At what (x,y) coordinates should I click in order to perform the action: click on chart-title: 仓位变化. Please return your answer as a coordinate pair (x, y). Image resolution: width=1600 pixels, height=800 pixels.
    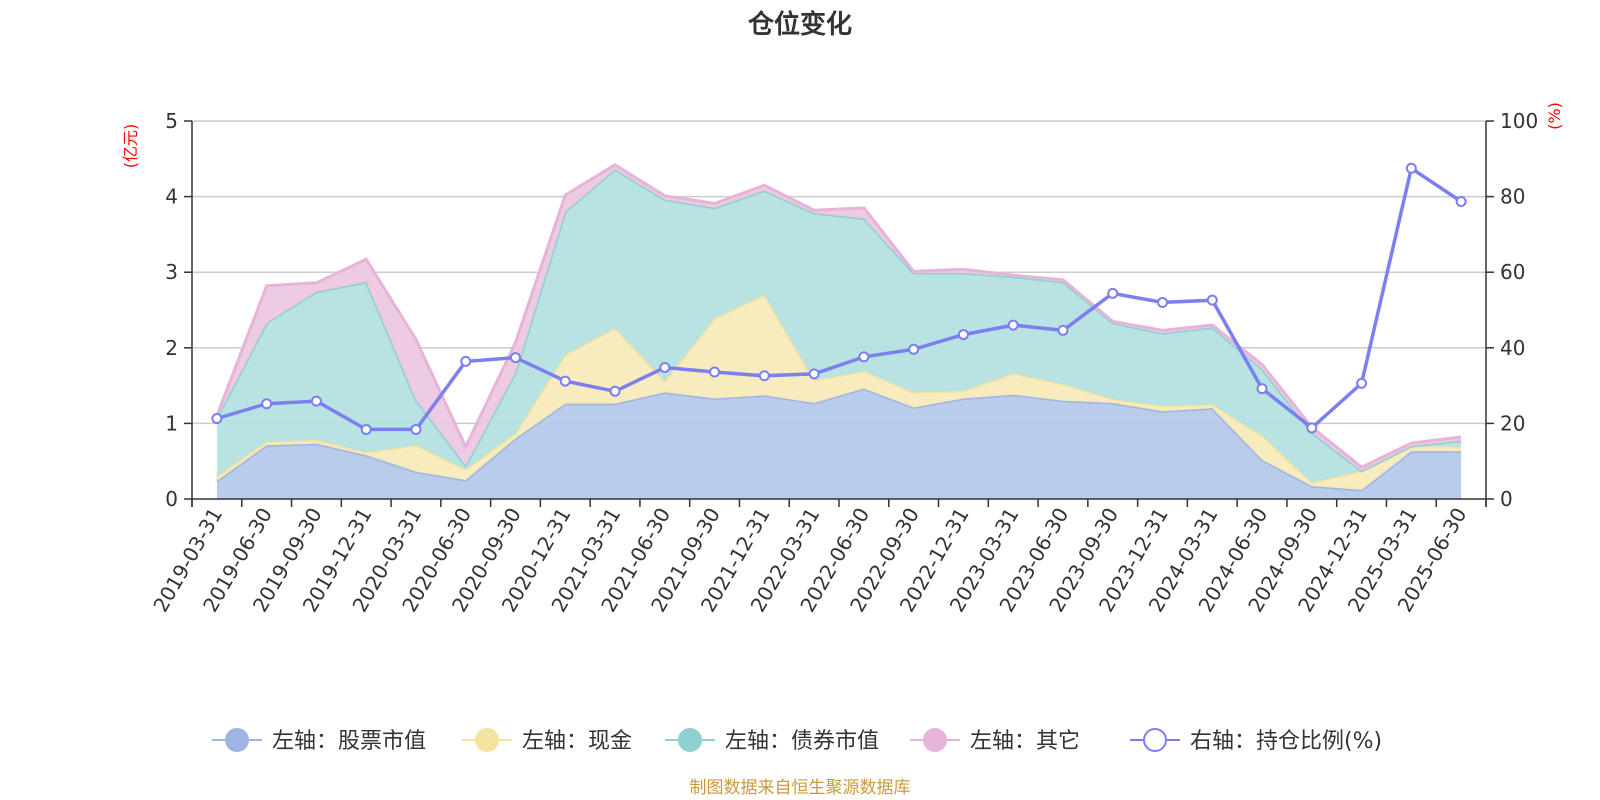
    Looking at the image, I should click on (799, 24).